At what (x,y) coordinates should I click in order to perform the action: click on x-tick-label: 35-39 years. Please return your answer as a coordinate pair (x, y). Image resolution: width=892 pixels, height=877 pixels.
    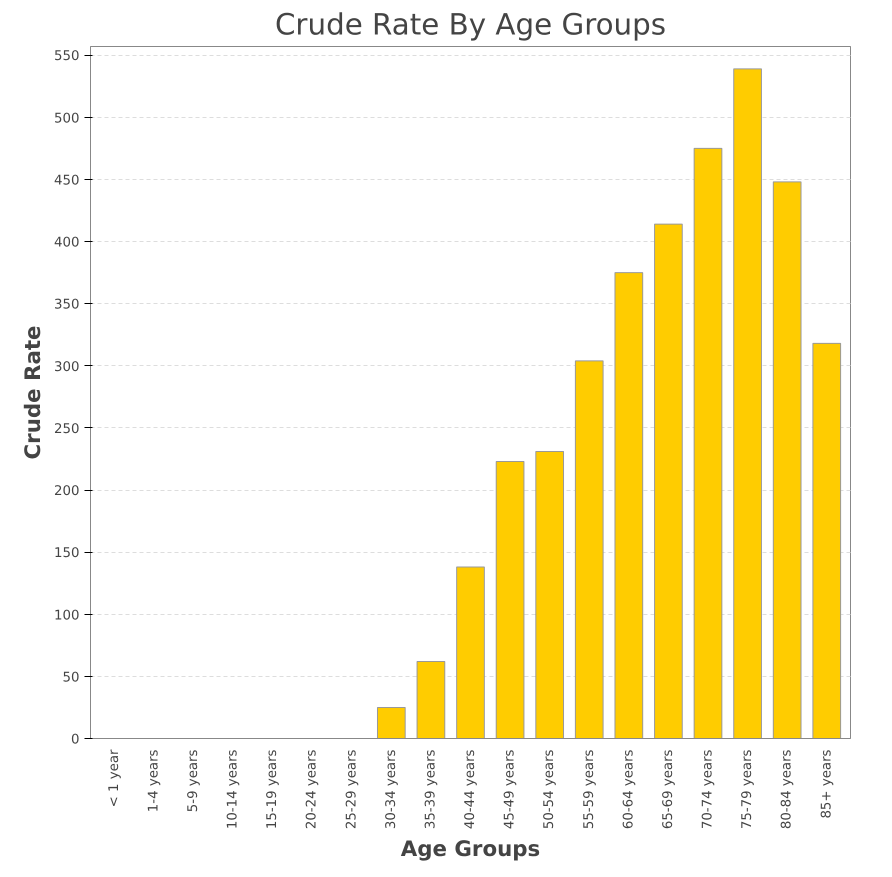
    Looking at the image, I should click on (430, 789).